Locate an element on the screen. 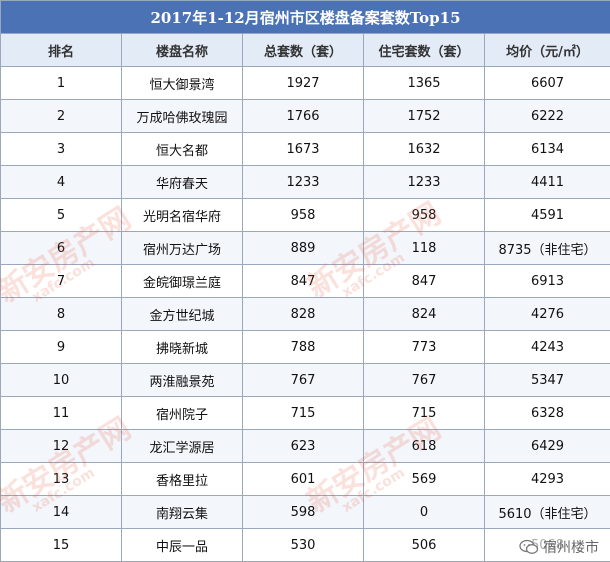 The height and width of the screenshot is (562, 610). table-row: 7 金皖御璟兰庭 847 847 6913 is located at coordinates (305, 281).